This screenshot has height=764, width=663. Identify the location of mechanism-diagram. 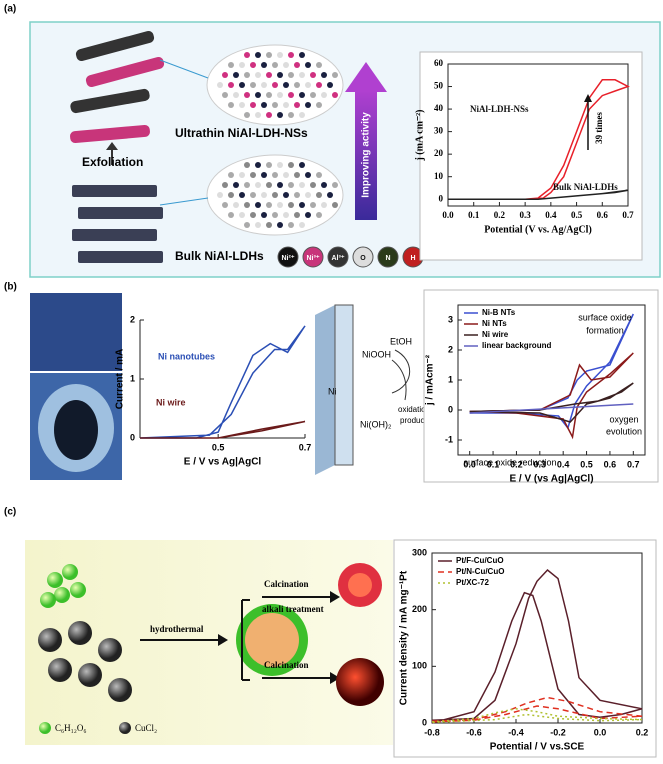
(363, 389).